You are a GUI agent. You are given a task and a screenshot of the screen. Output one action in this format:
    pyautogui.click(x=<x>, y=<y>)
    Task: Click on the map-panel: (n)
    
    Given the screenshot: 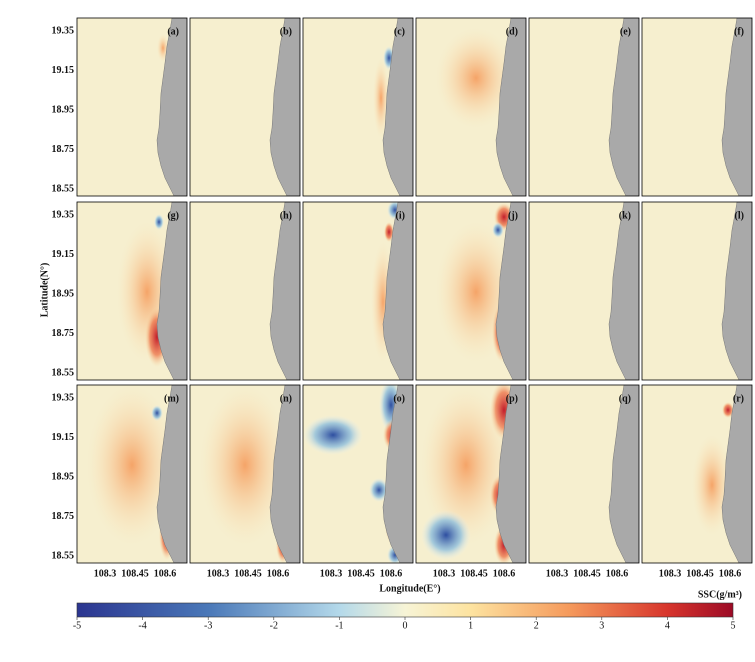 What is the action you would take?
    pyautogui.click(x=245, y=474)
    